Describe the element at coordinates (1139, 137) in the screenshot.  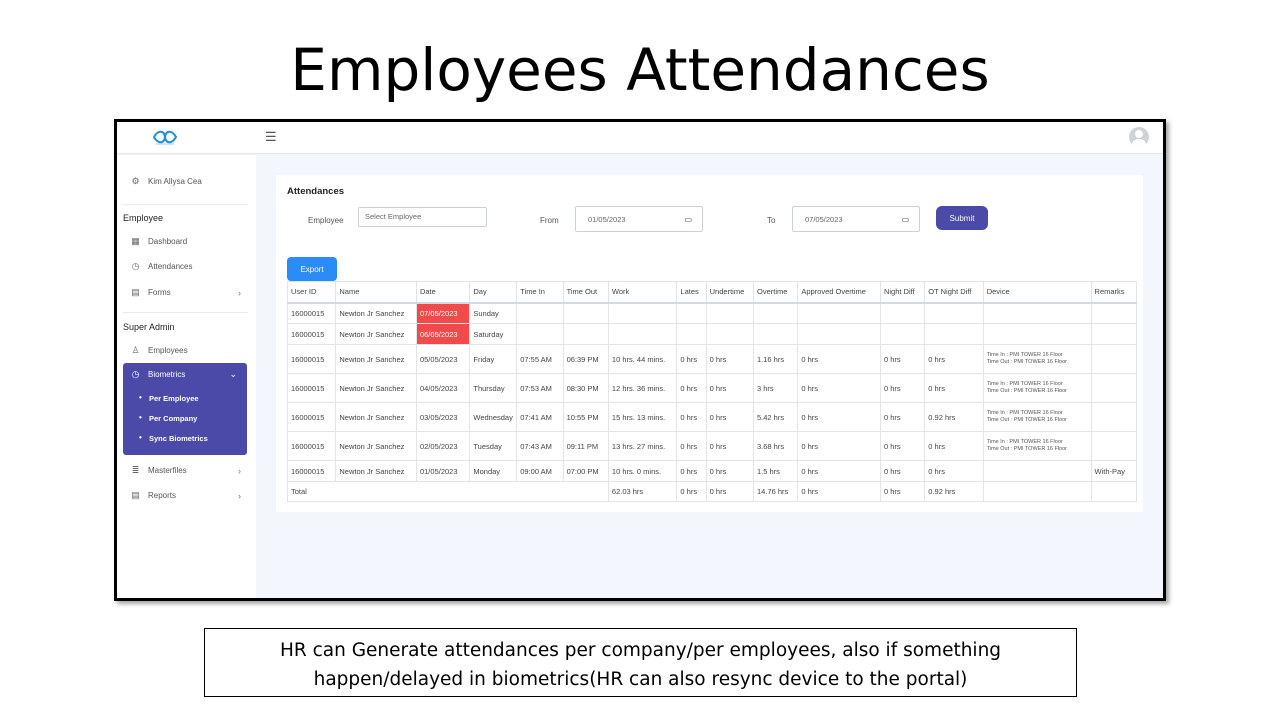
I see `user-avatar` at that location.